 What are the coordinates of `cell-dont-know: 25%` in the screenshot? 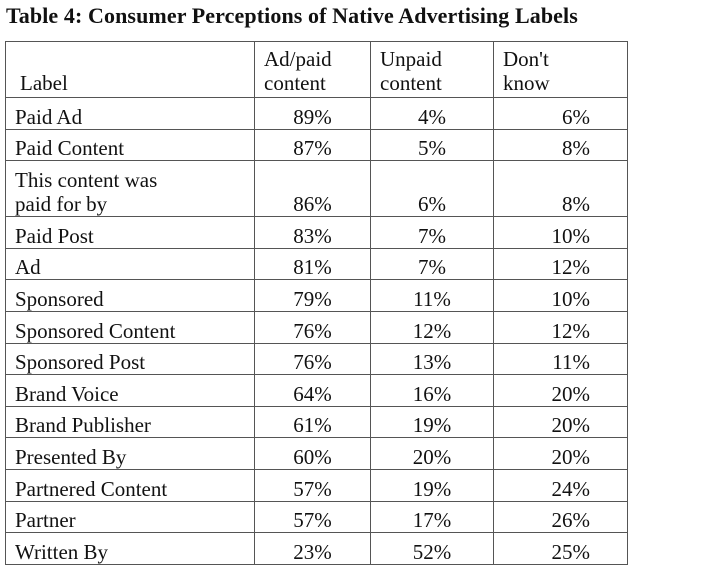 It's located at (560, 548).